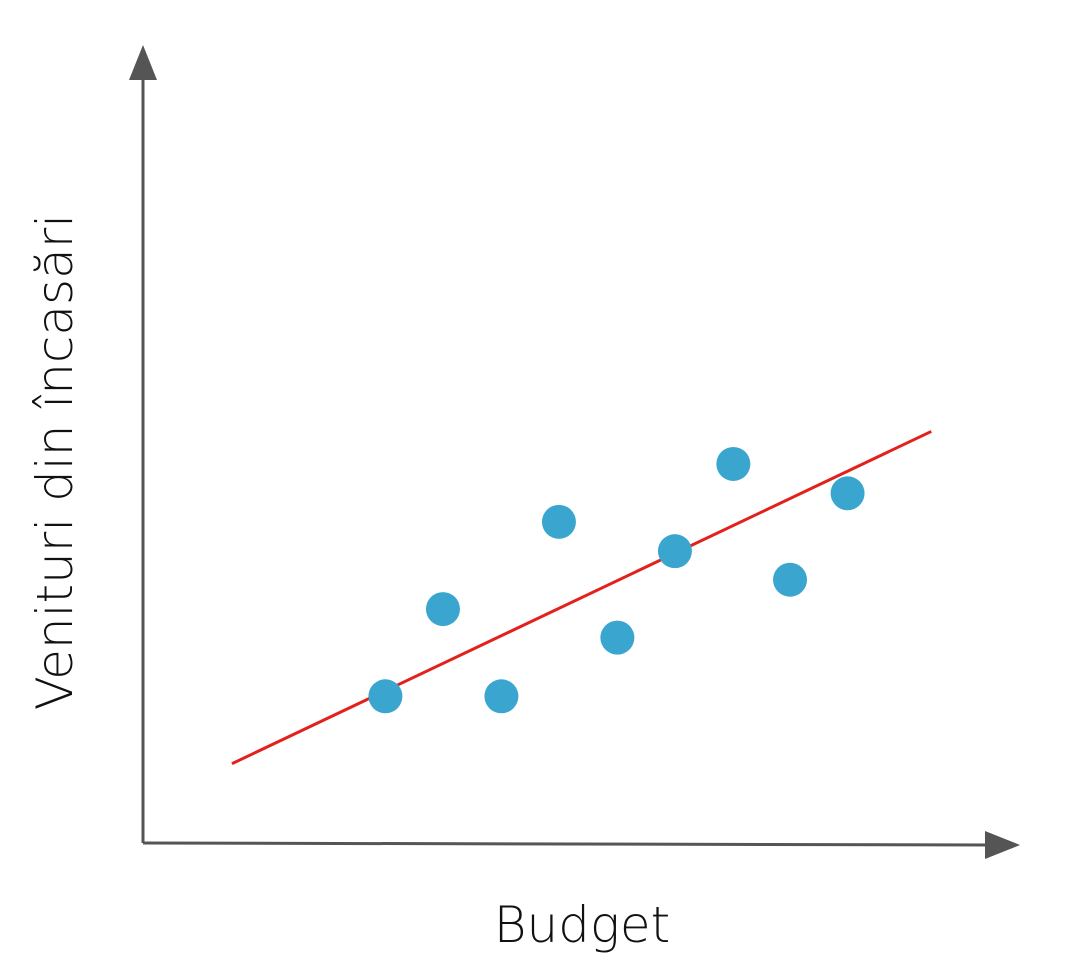 Image resolution: width=1084 pixels, height=976 pixels. Describe the element at coordinates (1002, 845) in the screenshot. I see `x-axis-arrow` at that location.